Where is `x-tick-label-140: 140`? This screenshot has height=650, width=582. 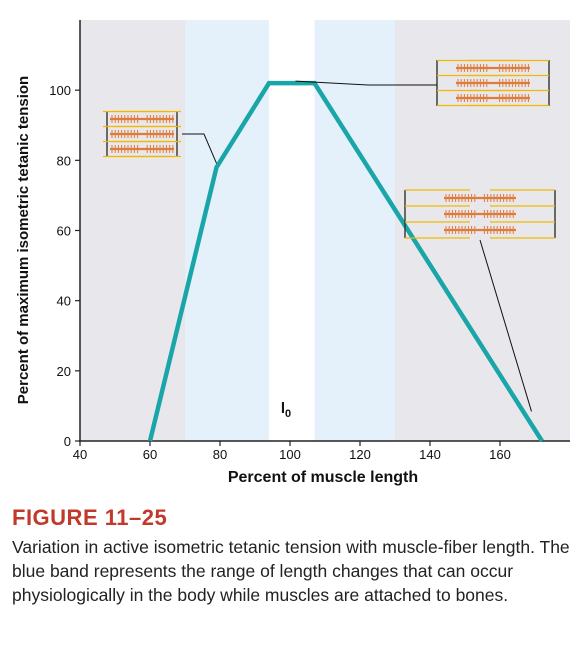
x-tick-label-140: 140 is located at coordinates (430, 454).